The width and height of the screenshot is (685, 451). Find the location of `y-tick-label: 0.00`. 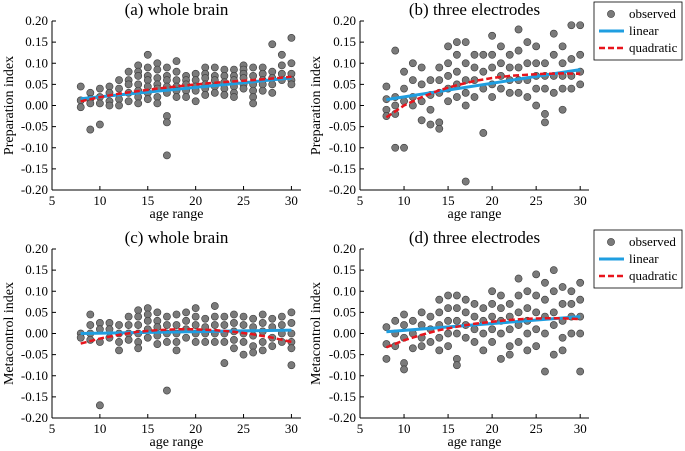

y-tick-label: 0.00 is located at coordinates (36, 333).